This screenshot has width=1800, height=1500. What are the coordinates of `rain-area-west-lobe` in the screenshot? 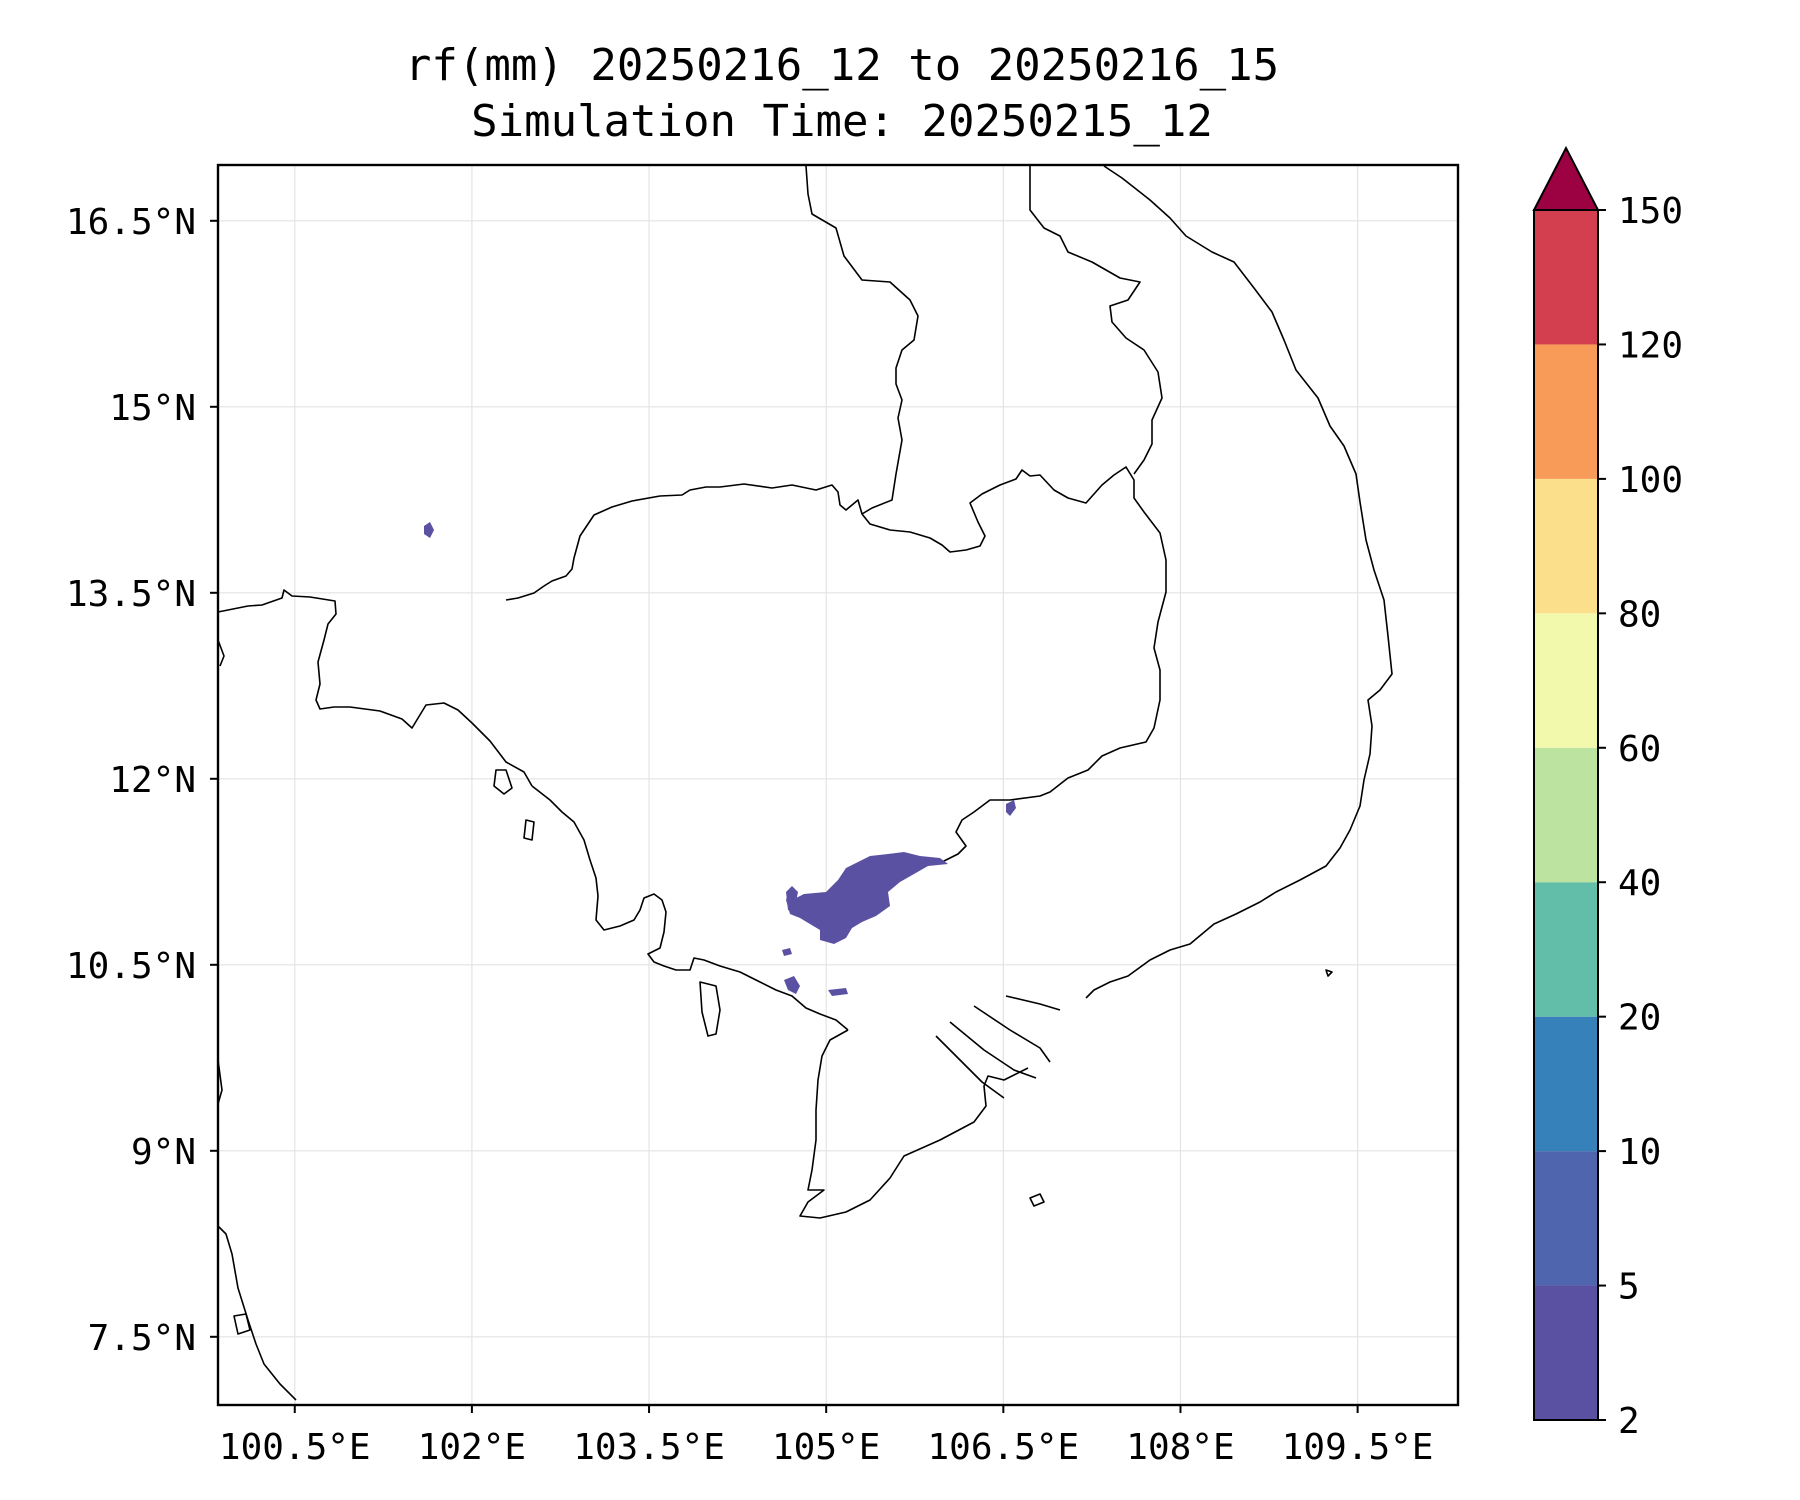 It's located at (792, 899).